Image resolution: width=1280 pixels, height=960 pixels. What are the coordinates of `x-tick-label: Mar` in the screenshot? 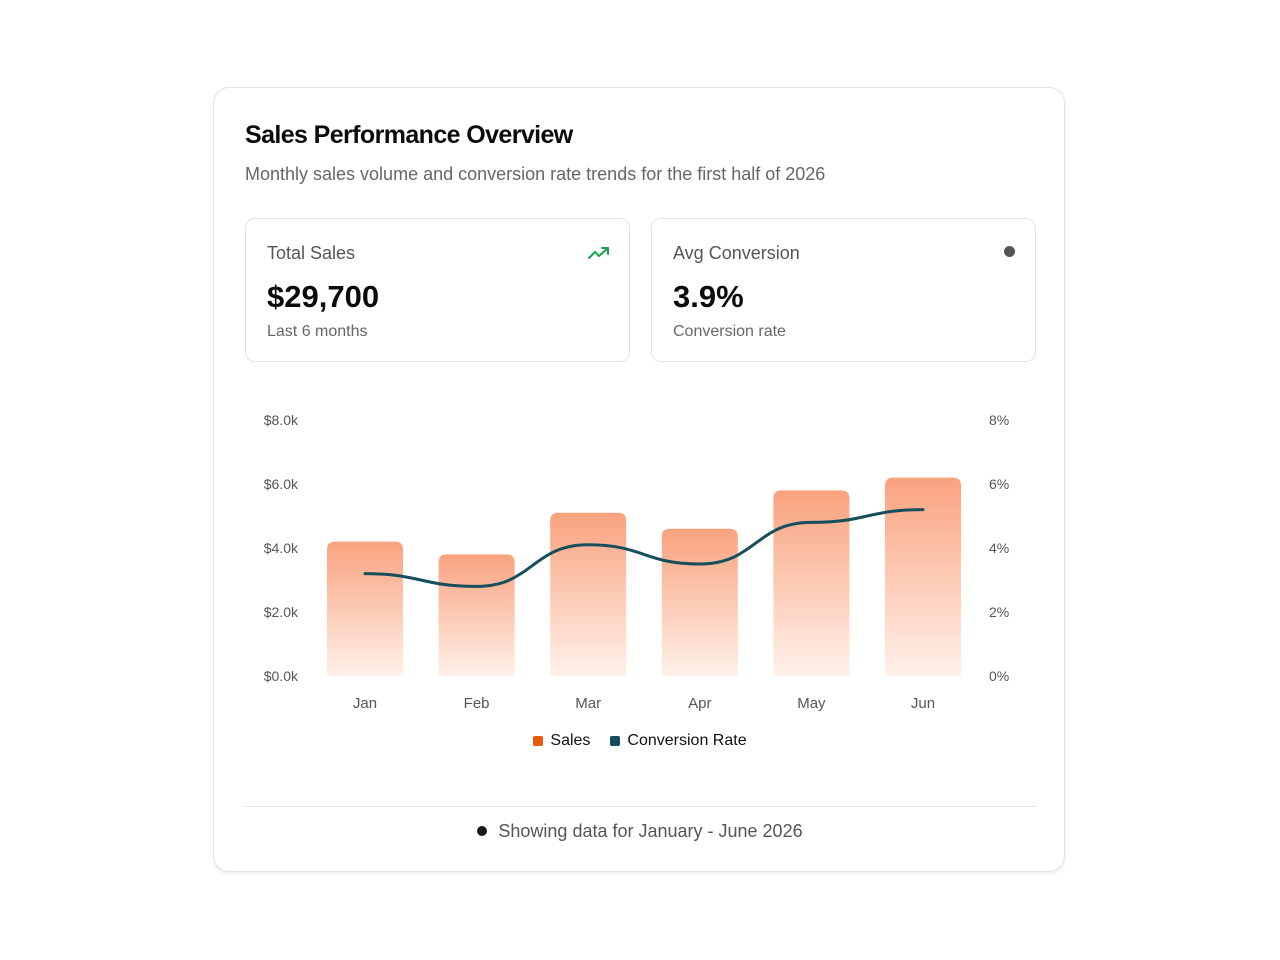 It's located at (588, 703).